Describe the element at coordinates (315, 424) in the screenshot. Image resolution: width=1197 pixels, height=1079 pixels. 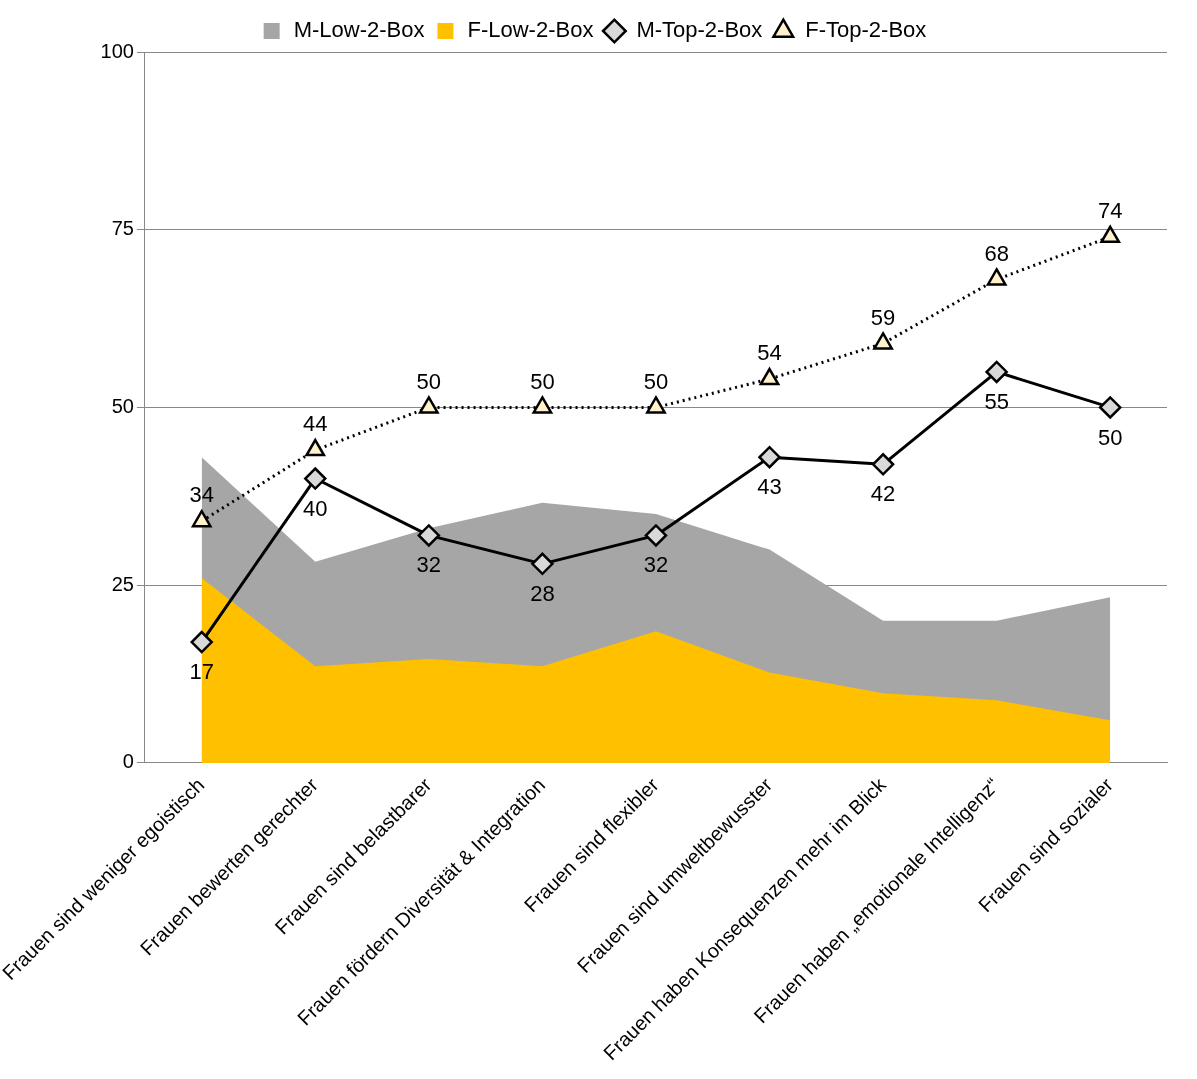
I see `data-label: 44` at that location.